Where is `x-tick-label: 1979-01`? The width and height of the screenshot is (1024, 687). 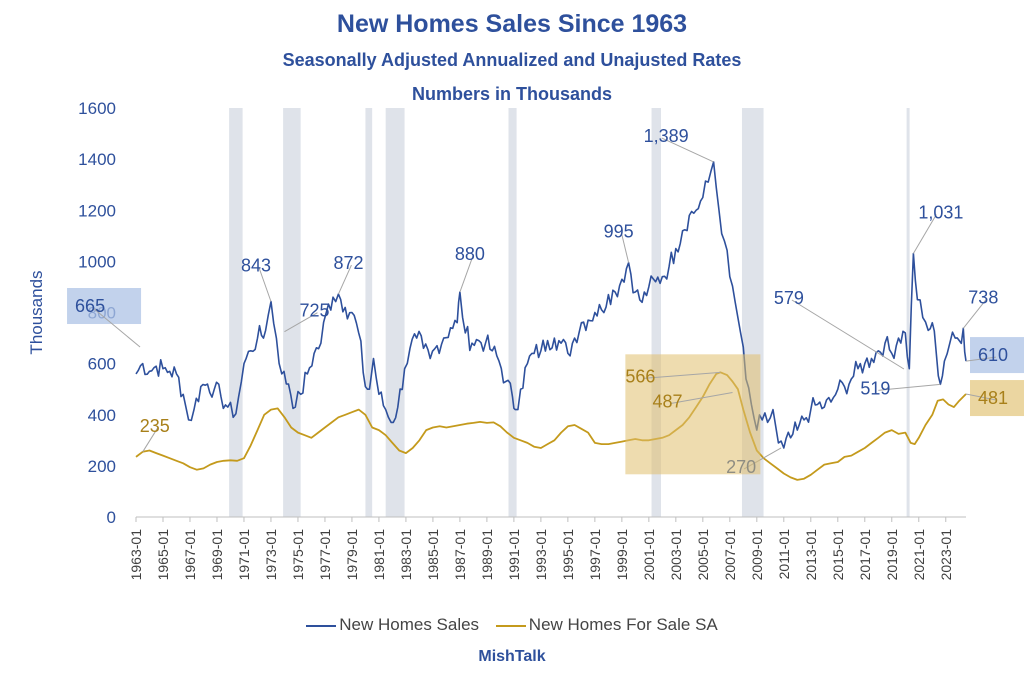 x-tick-label: 1979-01 is located at coordinates (352, 555).